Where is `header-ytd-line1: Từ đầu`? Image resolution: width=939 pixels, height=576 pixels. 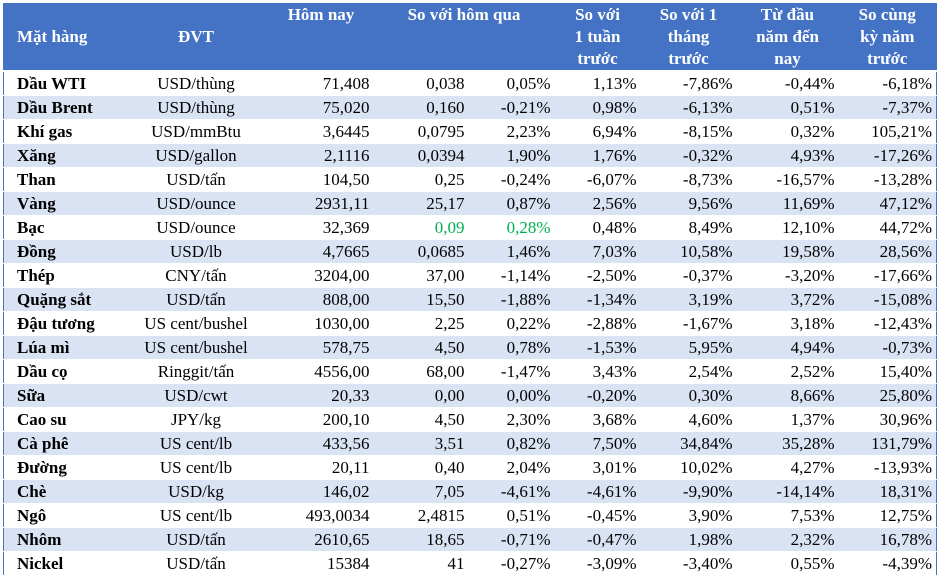
header-ytd-line1: Từ đầu is located at coordinates (787, 14).